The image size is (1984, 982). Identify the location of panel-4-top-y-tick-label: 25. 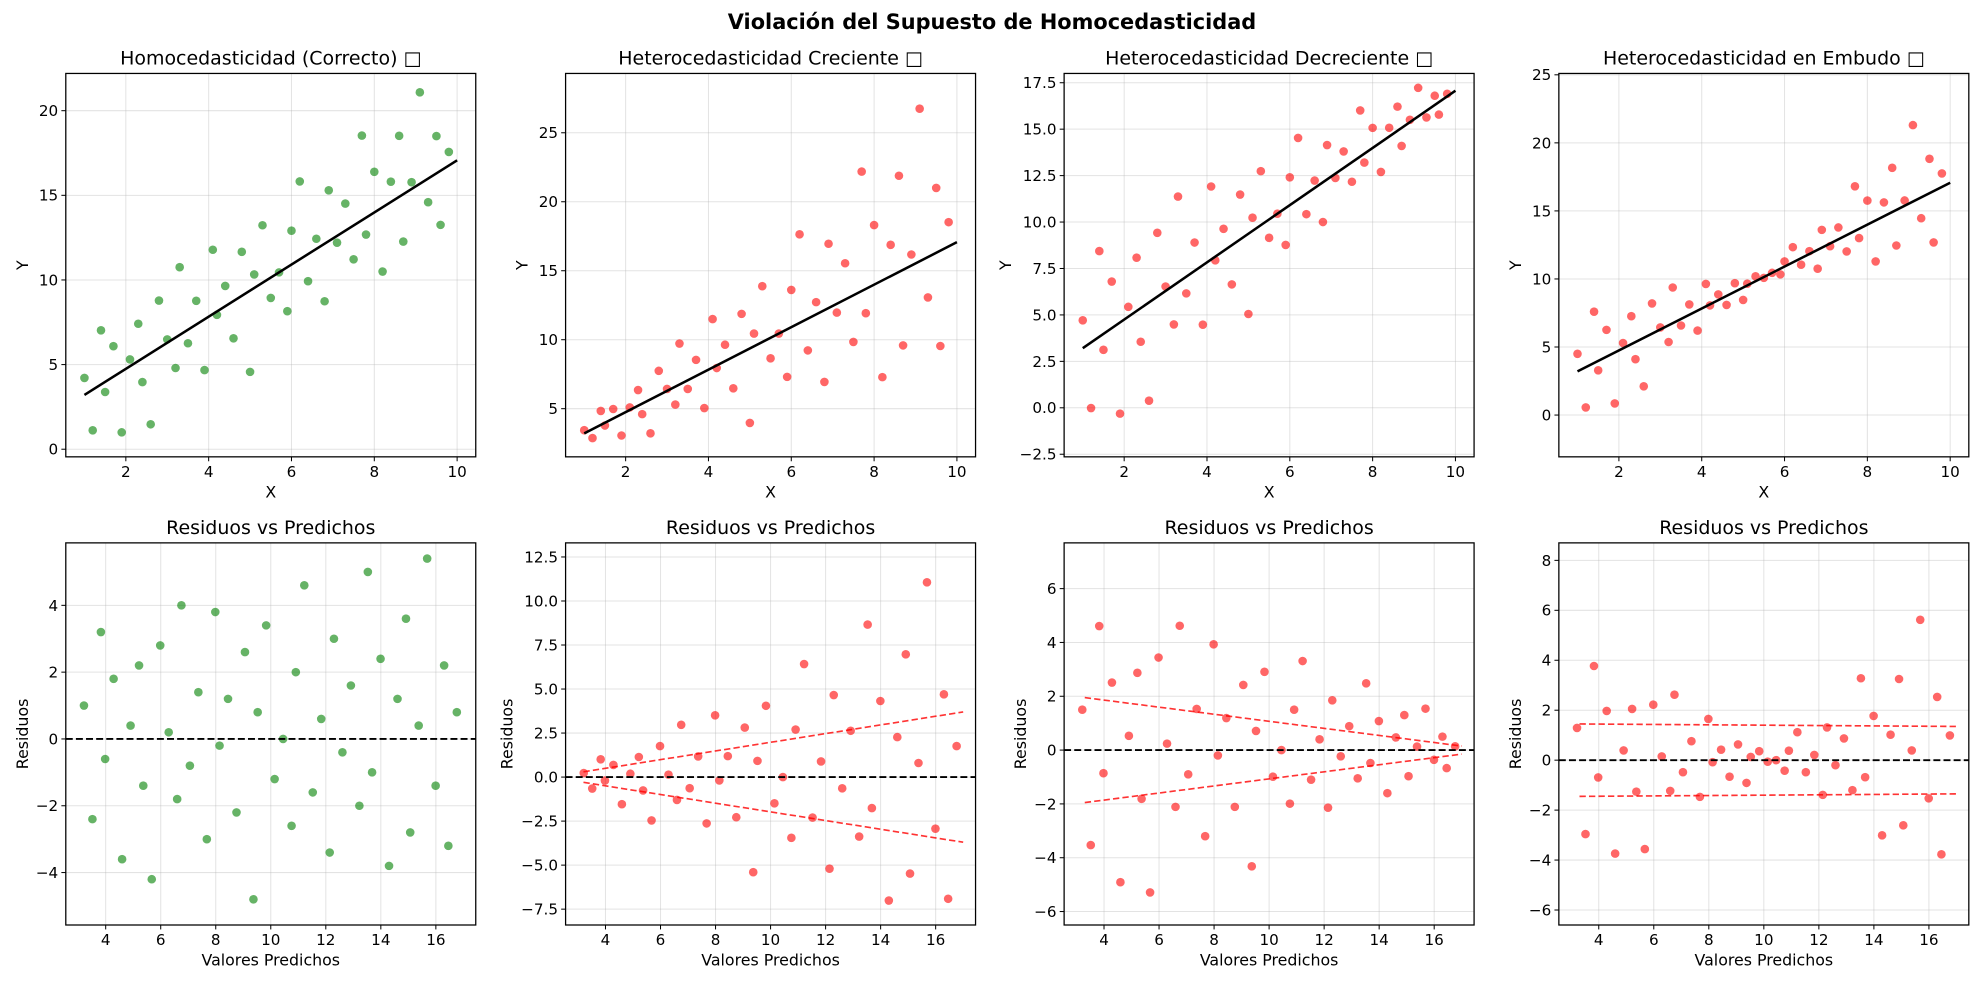
(1541, 75).